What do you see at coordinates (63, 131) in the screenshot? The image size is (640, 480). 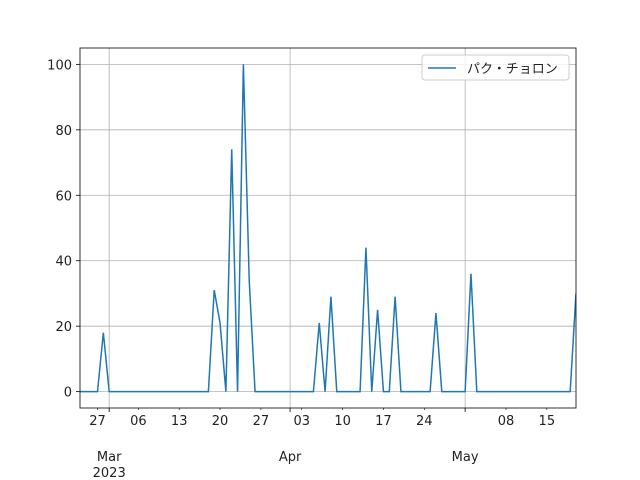 I see `y-tick-label: 80` at bounding box center [63, 131].